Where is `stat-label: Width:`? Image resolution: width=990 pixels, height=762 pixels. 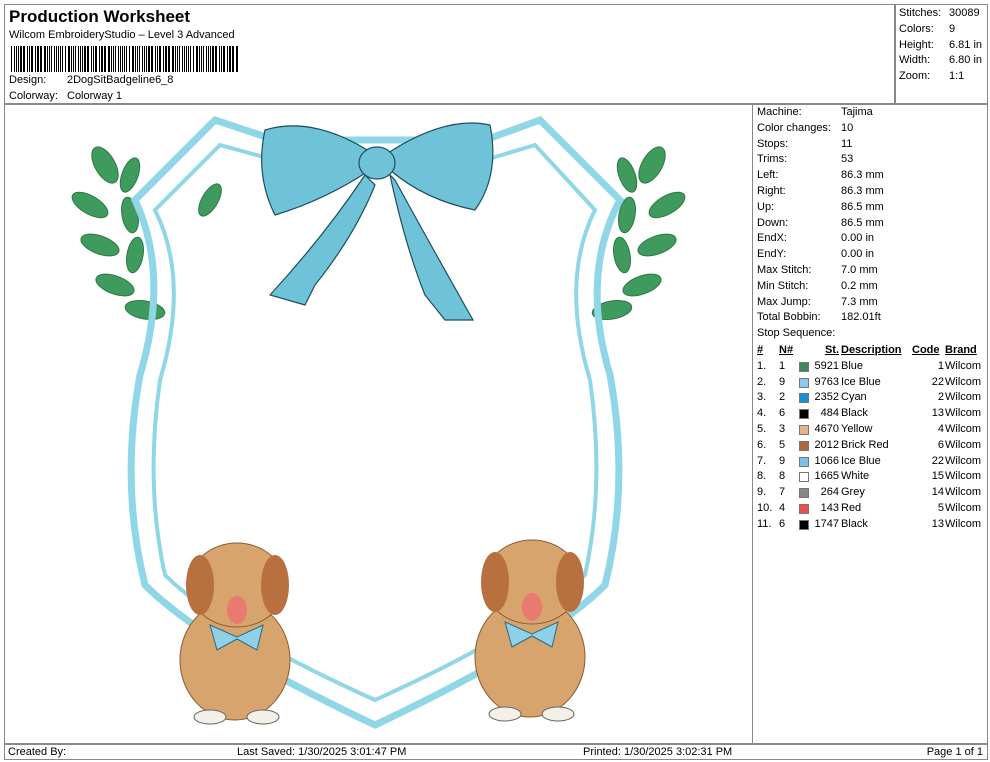
stat-label: Width: is located at coordinates (915, 60).